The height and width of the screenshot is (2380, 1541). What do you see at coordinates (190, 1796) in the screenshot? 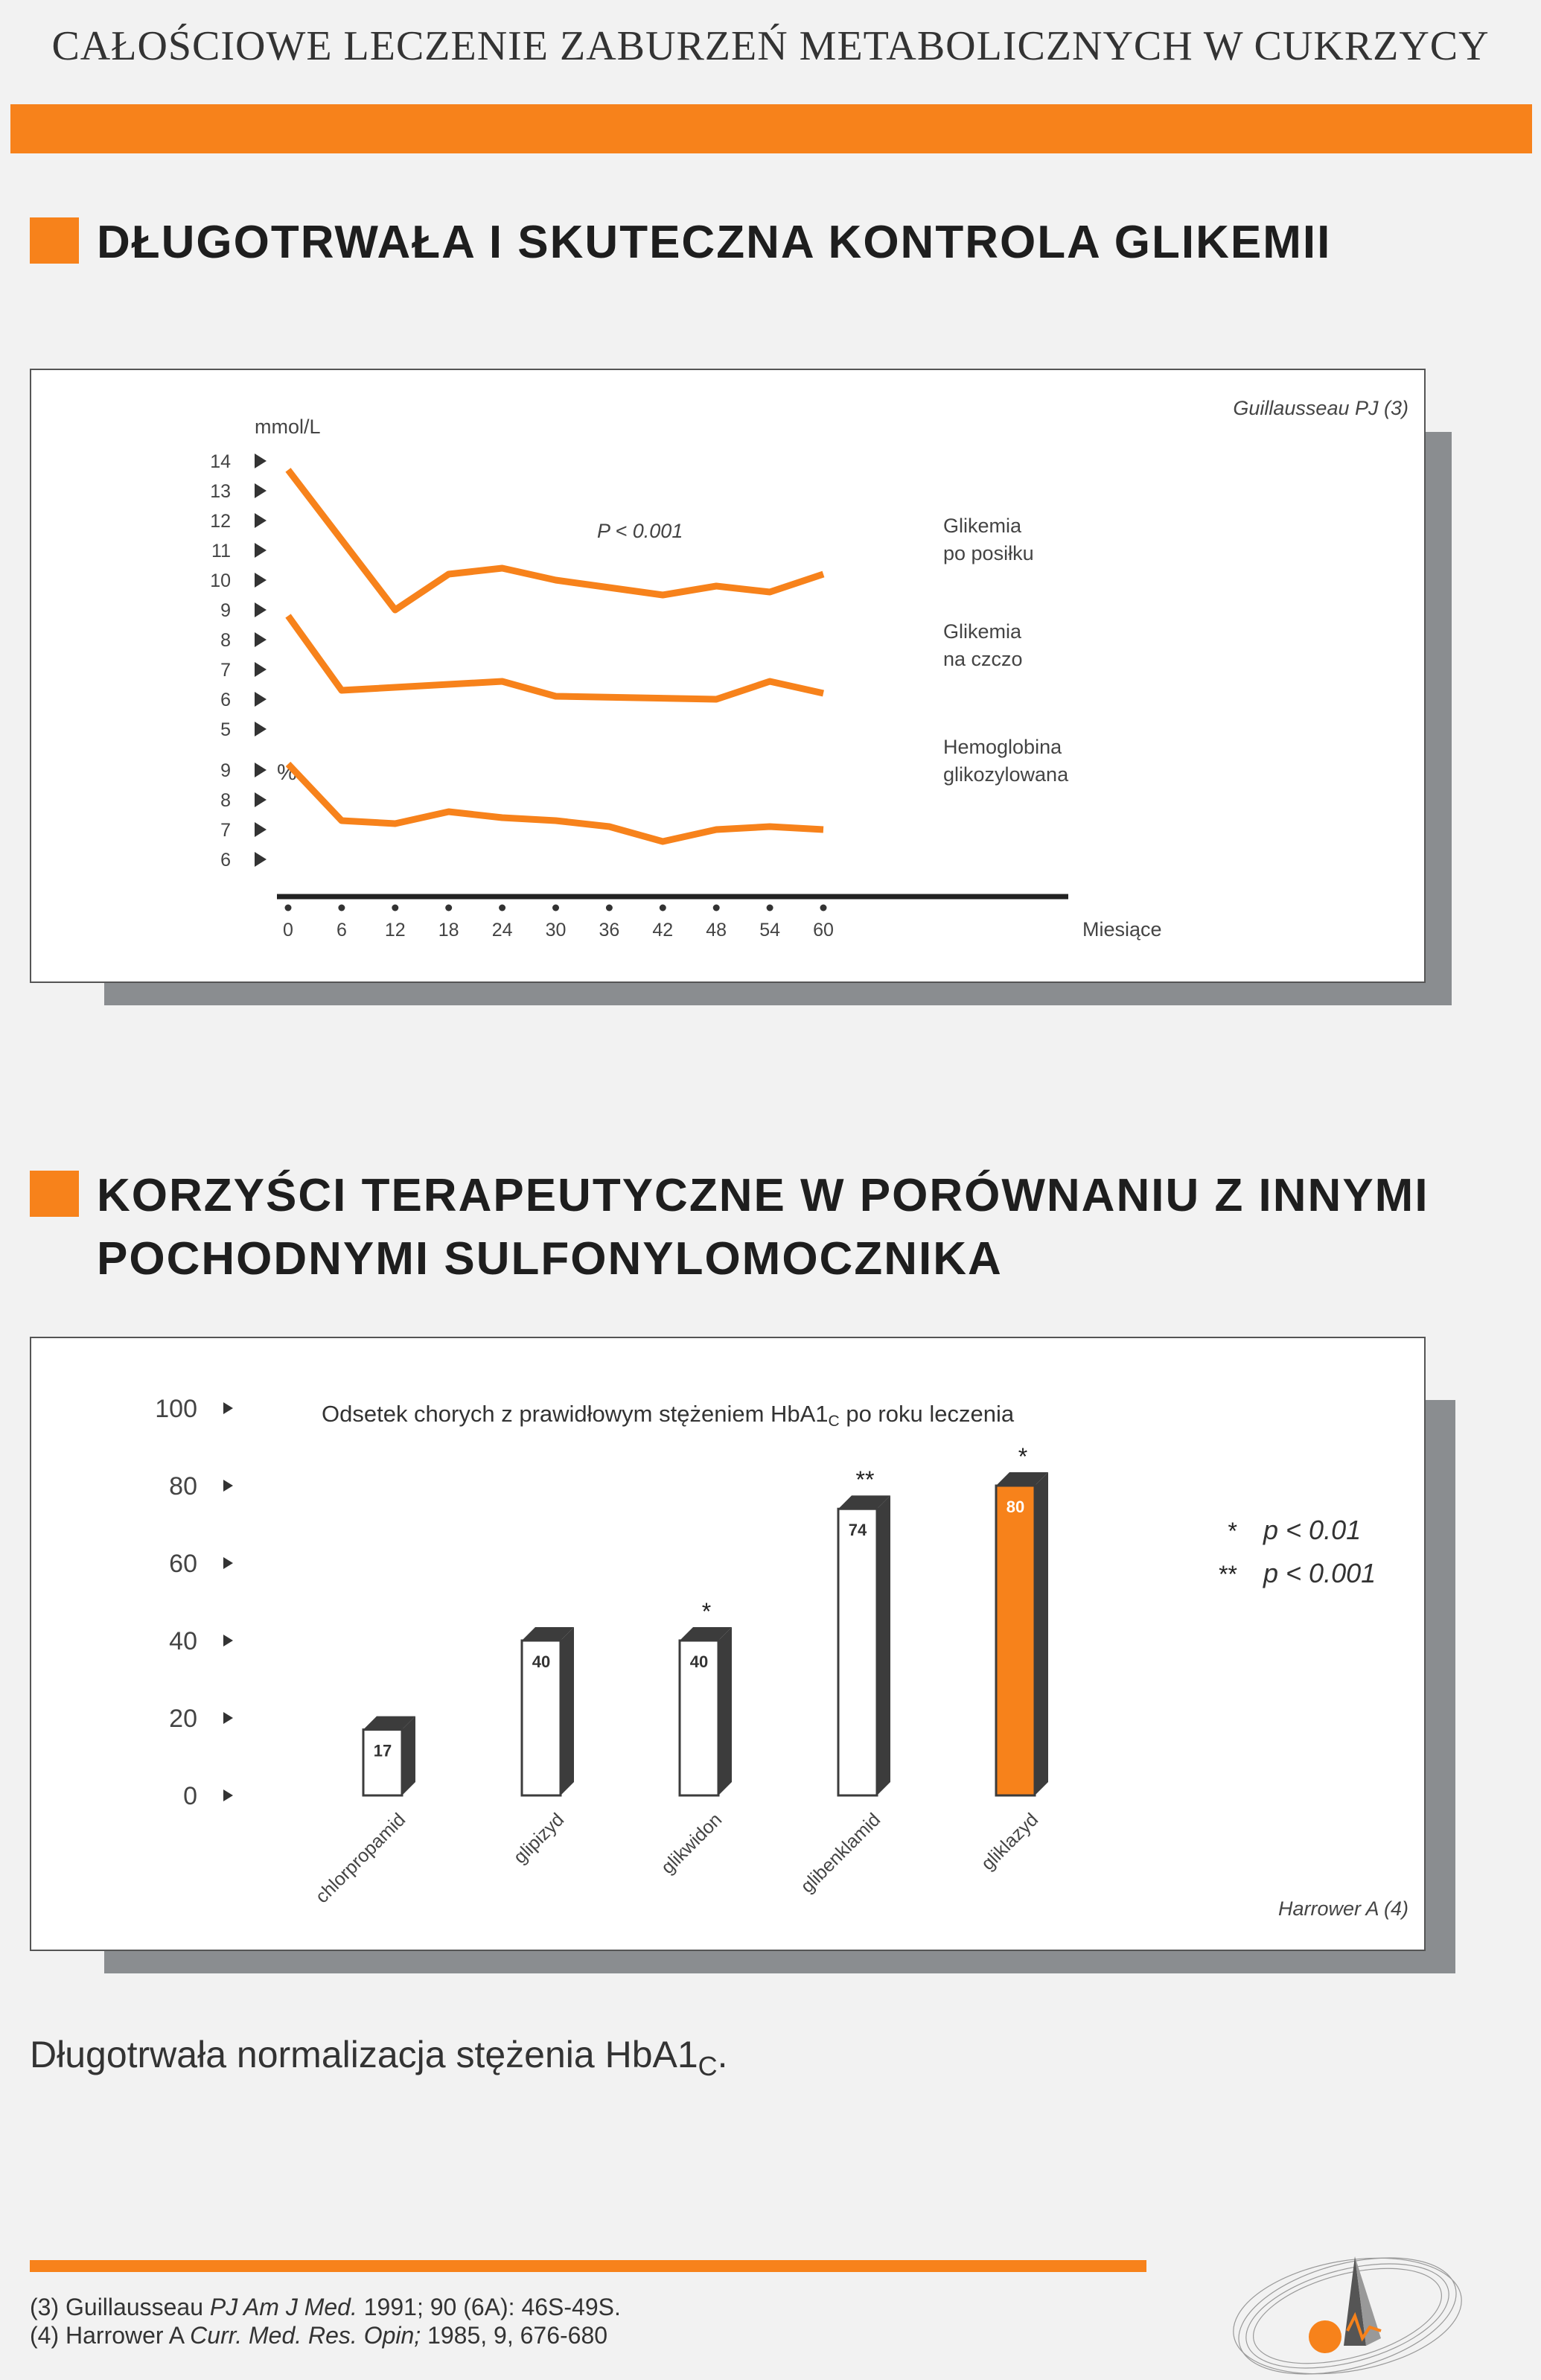
I see `chart2-ytick-label: 0` at bounding box center [190, 1796].